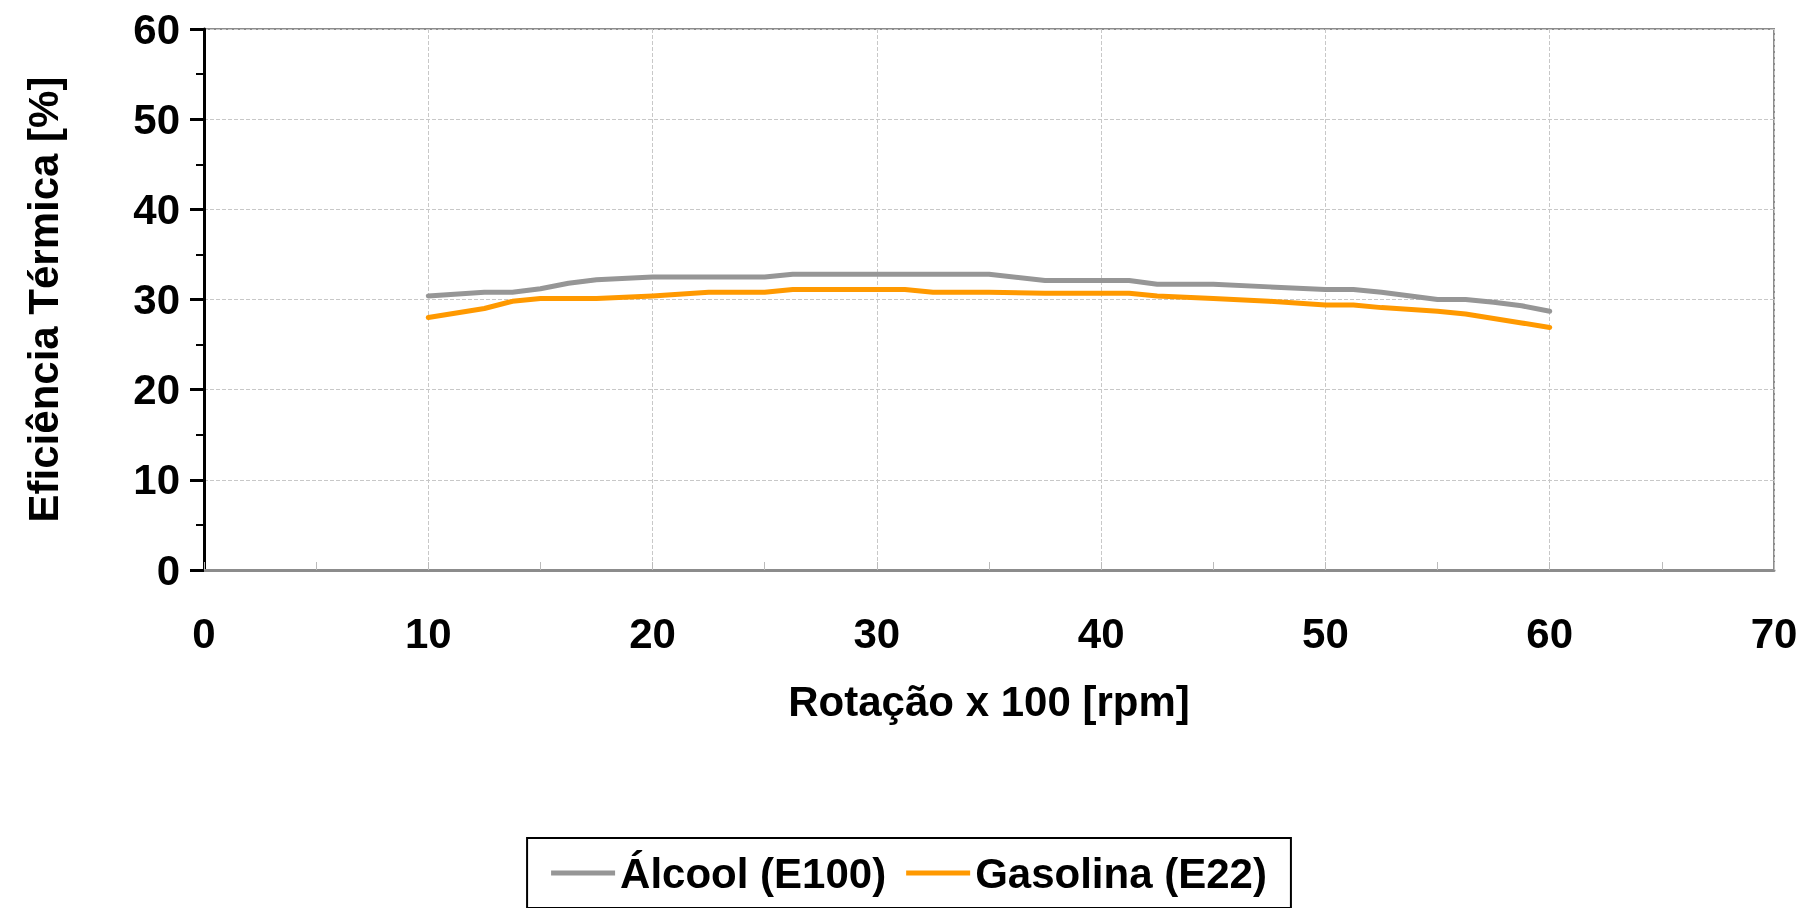 This screenshot has width=1818, height=916. Describe the element at coordinates (652, 633) in the screenshot. I see `x-tick-label: 20` at that location.